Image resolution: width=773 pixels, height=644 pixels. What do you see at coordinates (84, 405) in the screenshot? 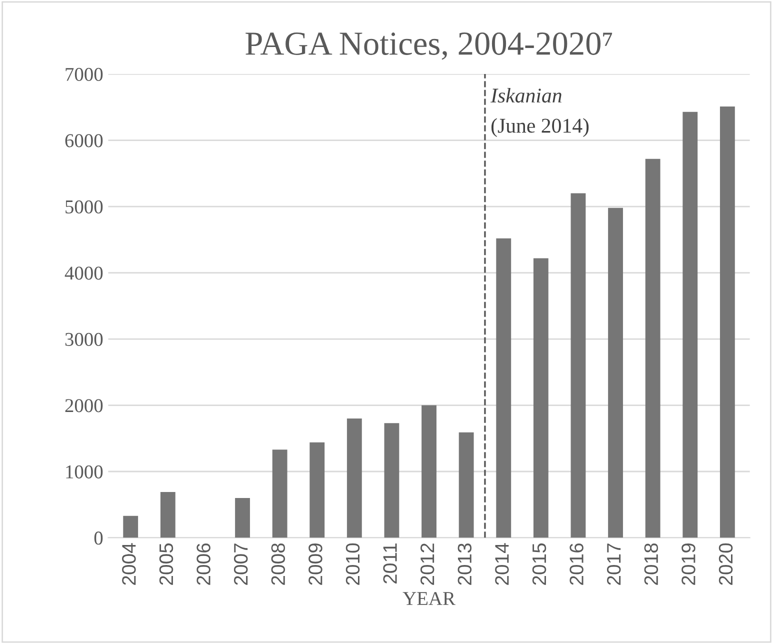
I see `y-tick-label: 2000` at bounding box center [84, 405].